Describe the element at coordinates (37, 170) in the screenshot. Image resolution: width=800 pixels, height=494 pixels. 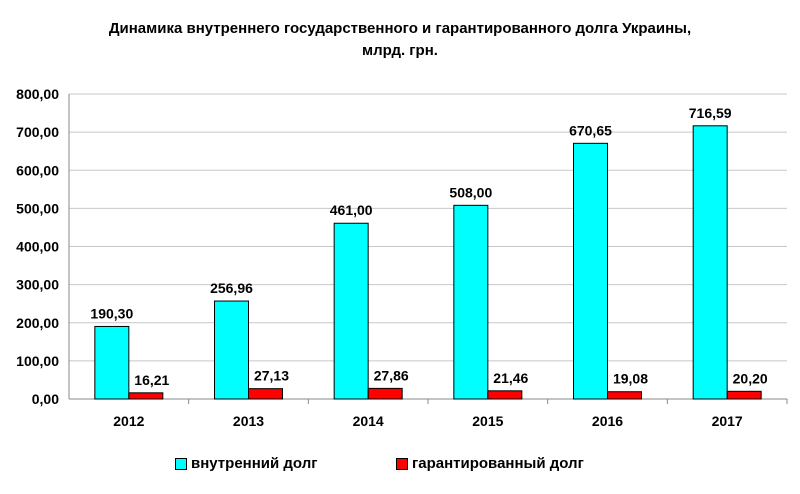
I see `y-tick-label: 600,00` at that location.